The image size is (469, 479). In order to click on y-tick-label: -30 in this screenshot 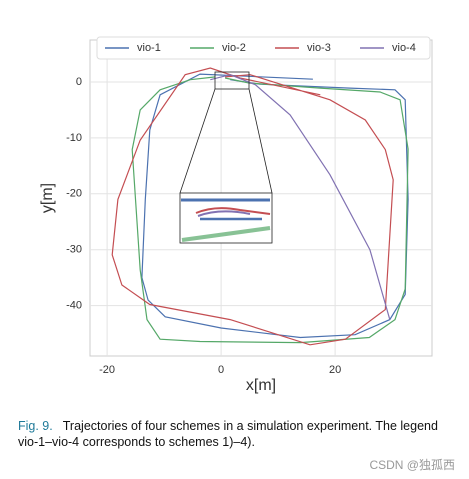, I will do `click(74, 250)`.